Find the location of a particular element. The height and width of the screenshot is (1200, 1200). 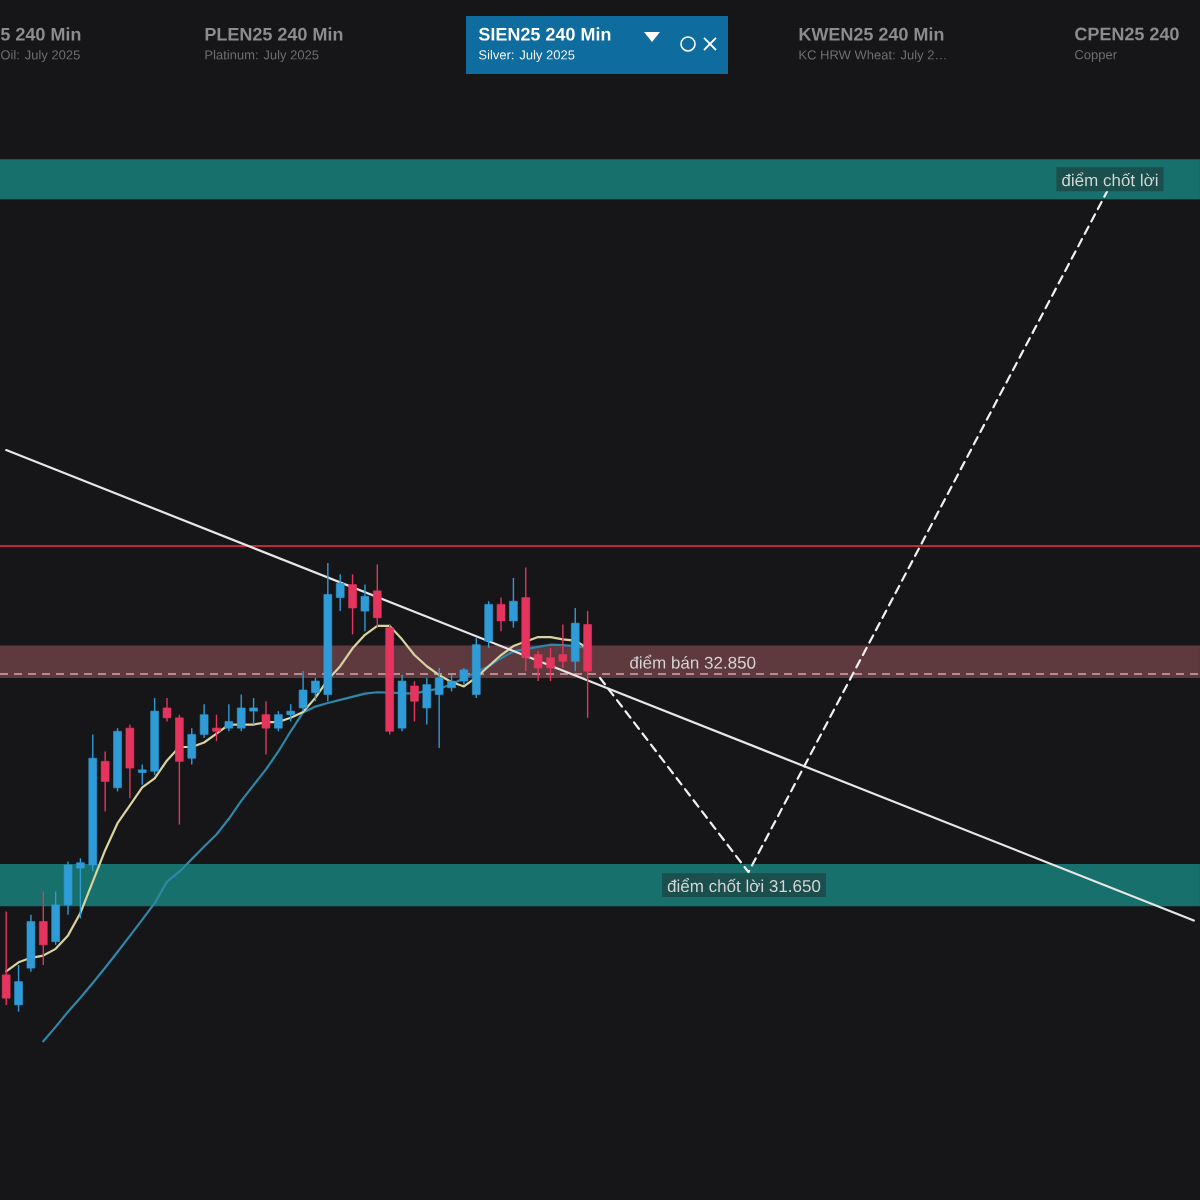

band-label: điểm chốt lời is located at coordinates (1110, 179).